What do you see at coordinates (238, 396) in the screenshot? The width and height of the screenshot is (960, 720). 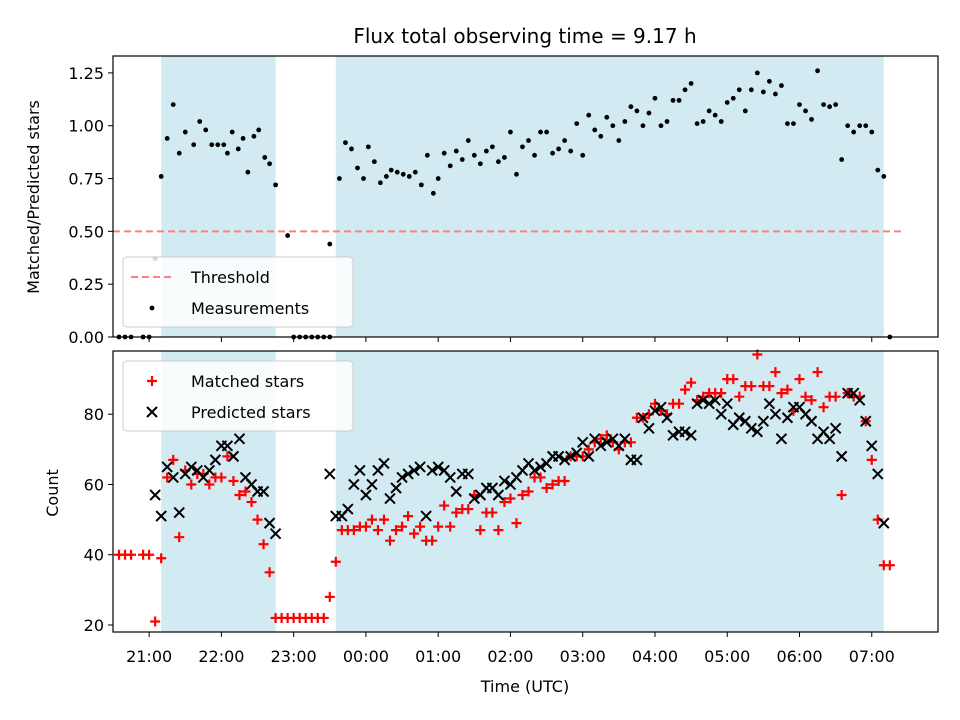 I see `bottom-legend-box` at bounding box center [238, 396].